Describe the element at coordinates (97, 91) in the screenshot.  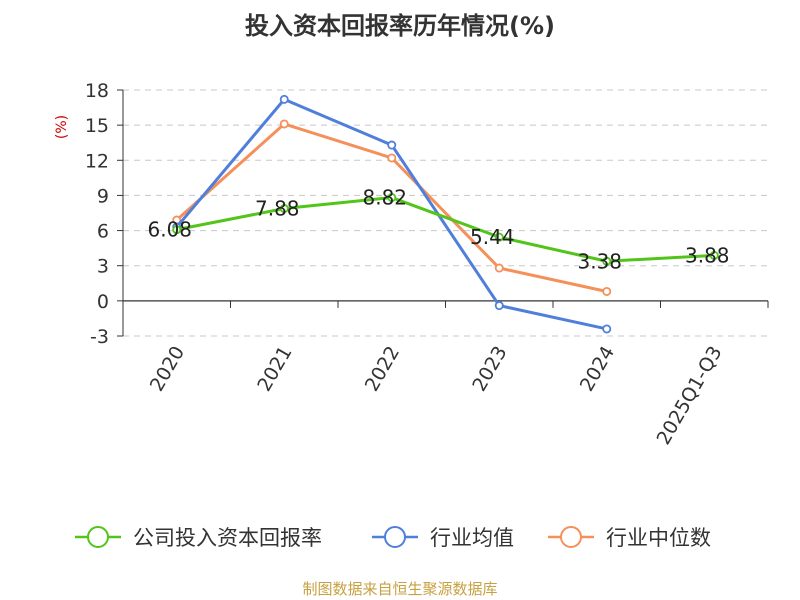
I see `y-tick-label: 18` at that location.